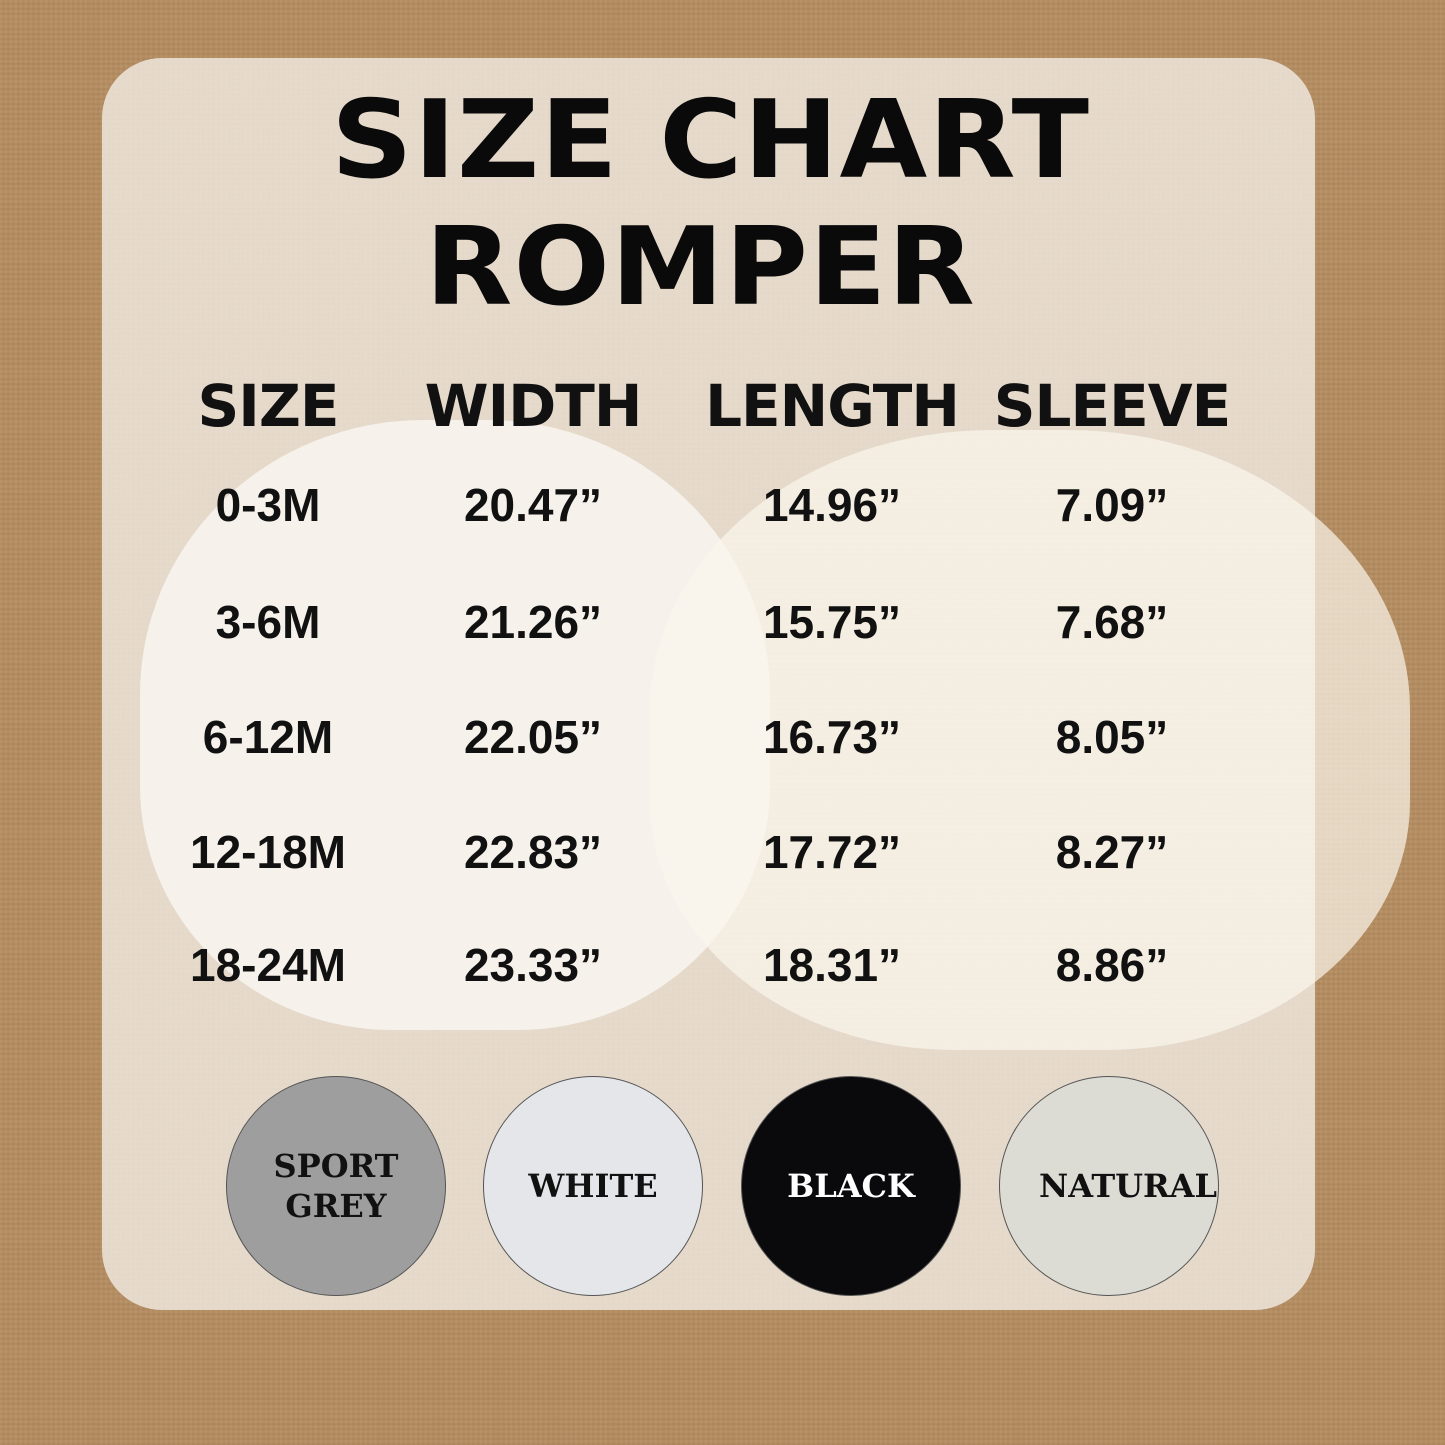  What do you see at coordinates (1112, 965) in the screenshot?
I see `measurement-value: 8.86”` at bounding box center [1112, 965].